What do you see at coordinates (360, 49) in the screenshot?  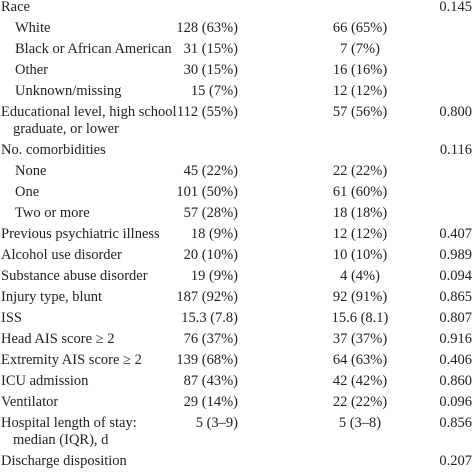 I see `cell-group-2: 7 (7%)` at bounding box center [360, 49].